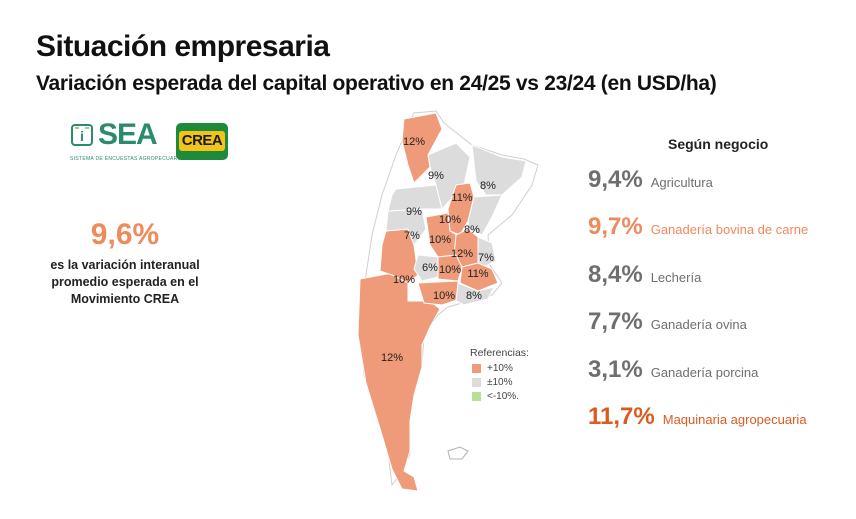  I want to click on legend-label-increase: +10%, so click(500, 368).